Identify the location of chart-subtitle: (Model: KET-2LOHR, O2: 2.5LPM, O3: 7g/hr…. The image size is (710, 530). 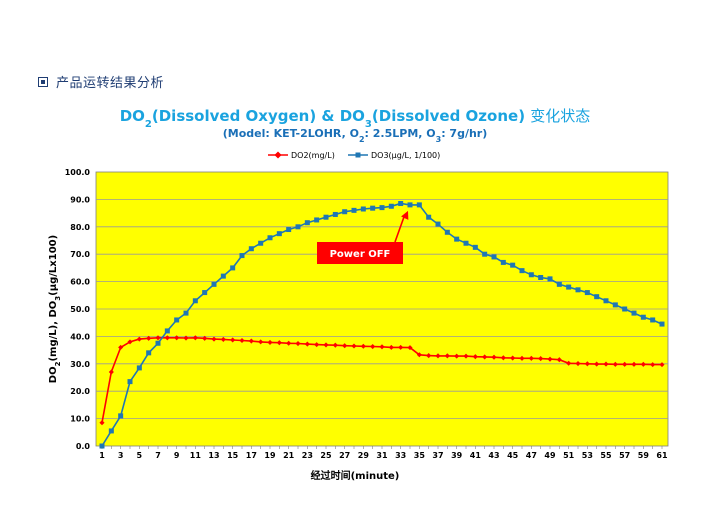
(355, 135).